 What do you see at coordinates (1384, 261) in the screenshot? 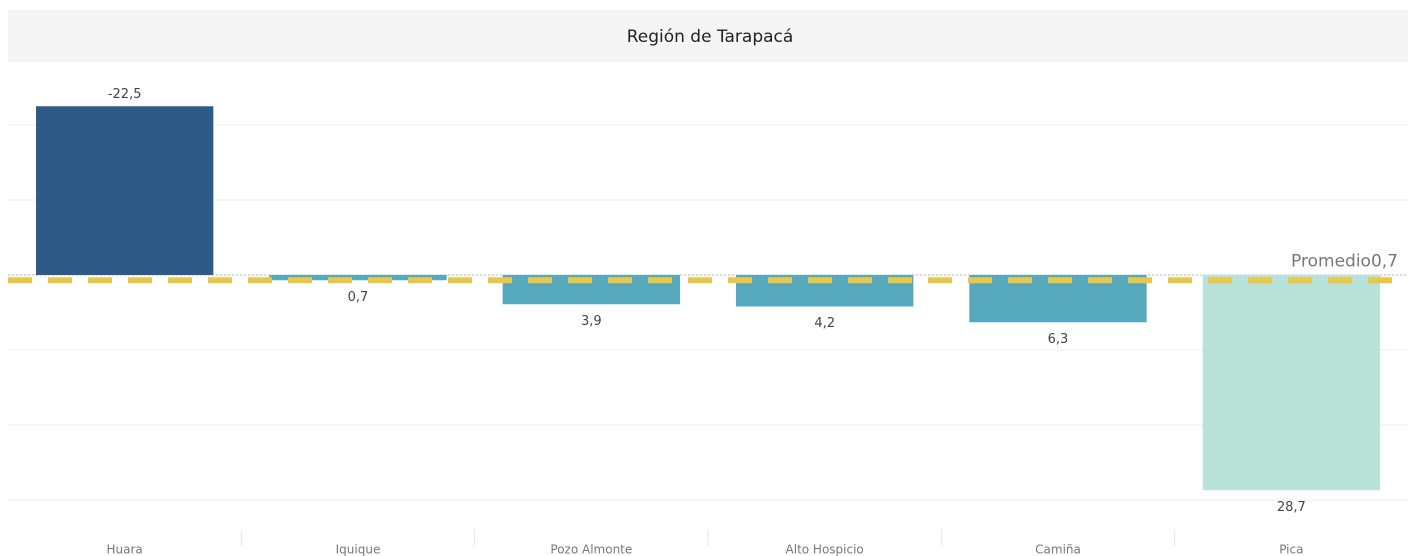
I see `average-label-value: 0,7` at bounding box center [1384, 261].